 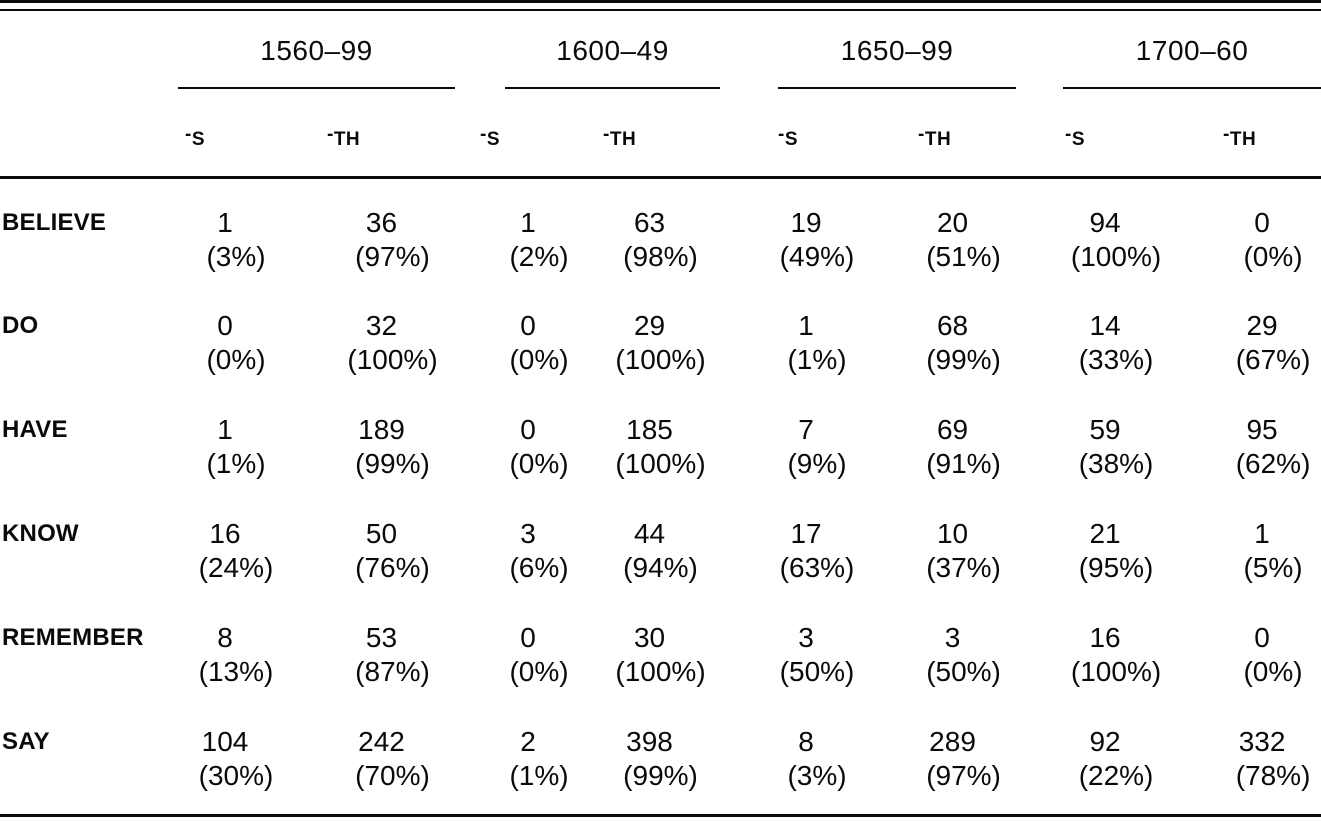 What do you see at coordinates (817, 646) in the screenshot?
I see `data-cell: 3 (50%)` at bounding box center [817, 646].